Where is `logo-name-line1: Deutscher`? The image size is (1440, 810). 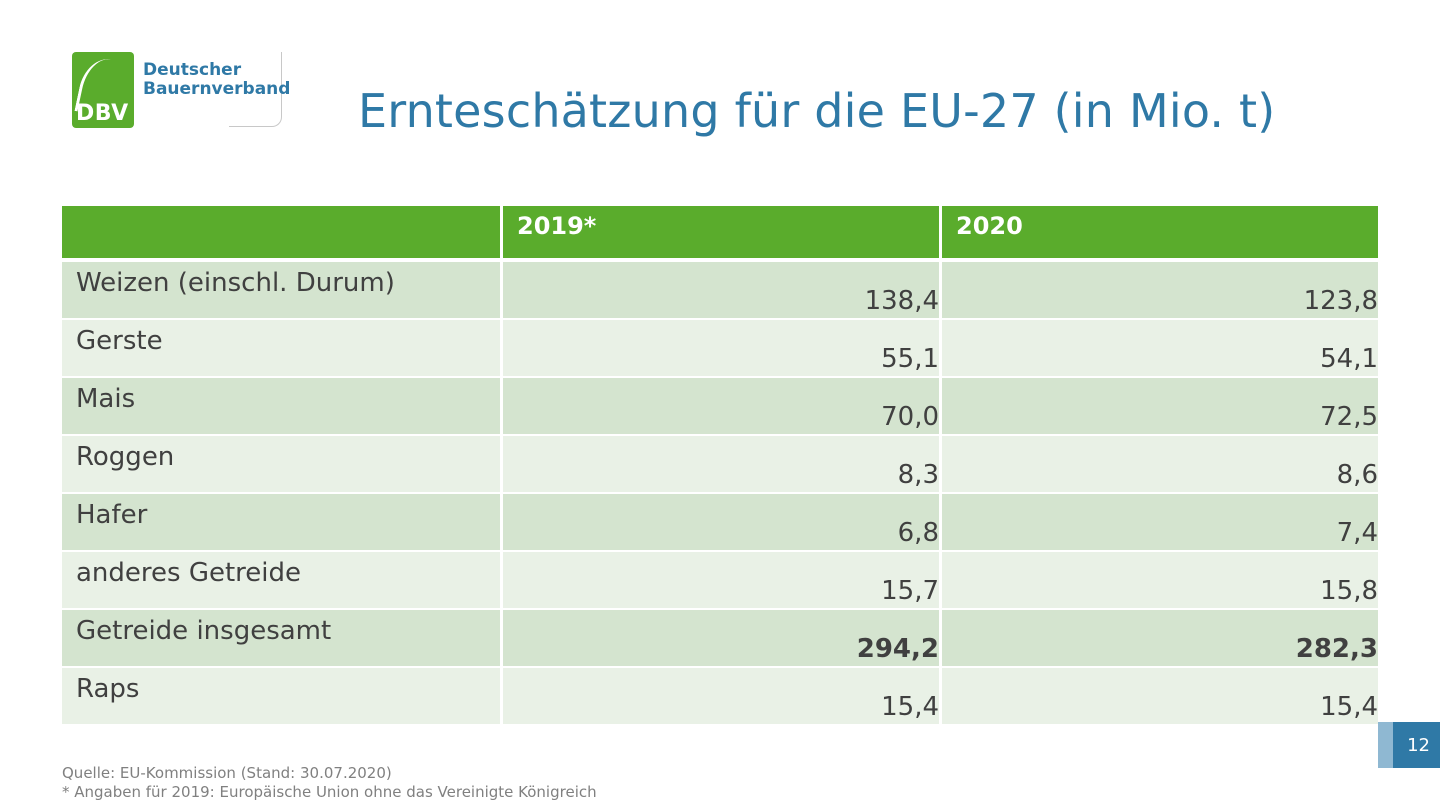 logo-name-line1: Deutscher is located at coordinates (192, 70).